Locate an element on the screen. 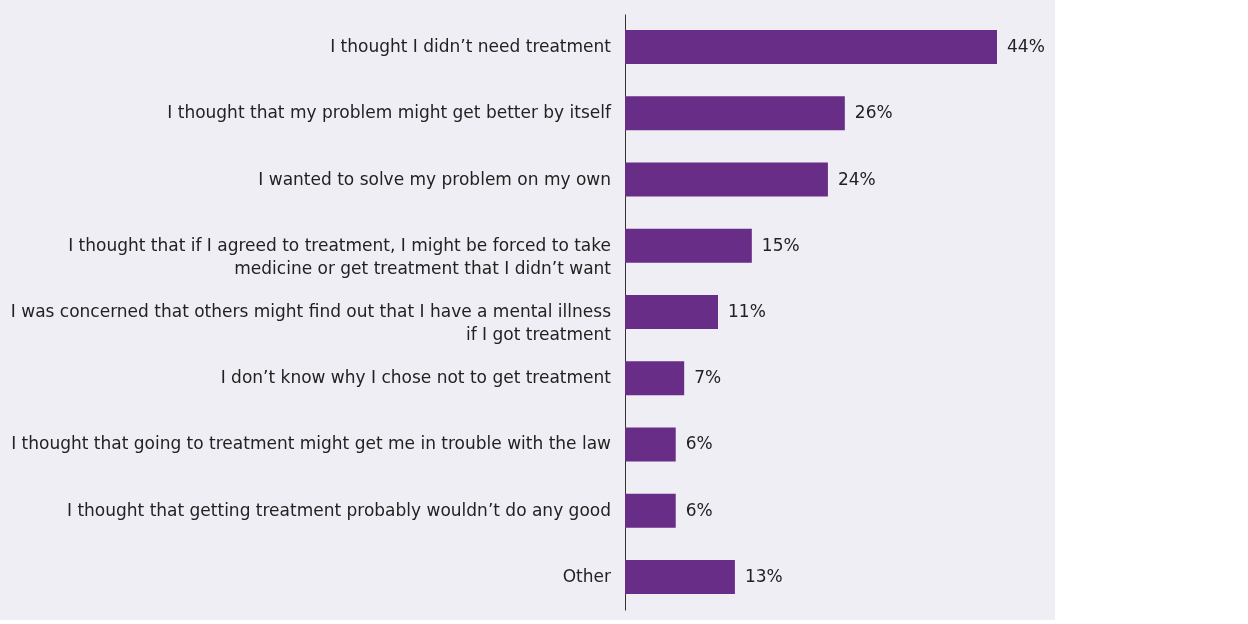 The image size is (1248, 624). y-tick-label: I thought that if I agreed to treatment, I might be forced to take medicine or get treatment that I didn’t want is located at coordinates (340, 256).